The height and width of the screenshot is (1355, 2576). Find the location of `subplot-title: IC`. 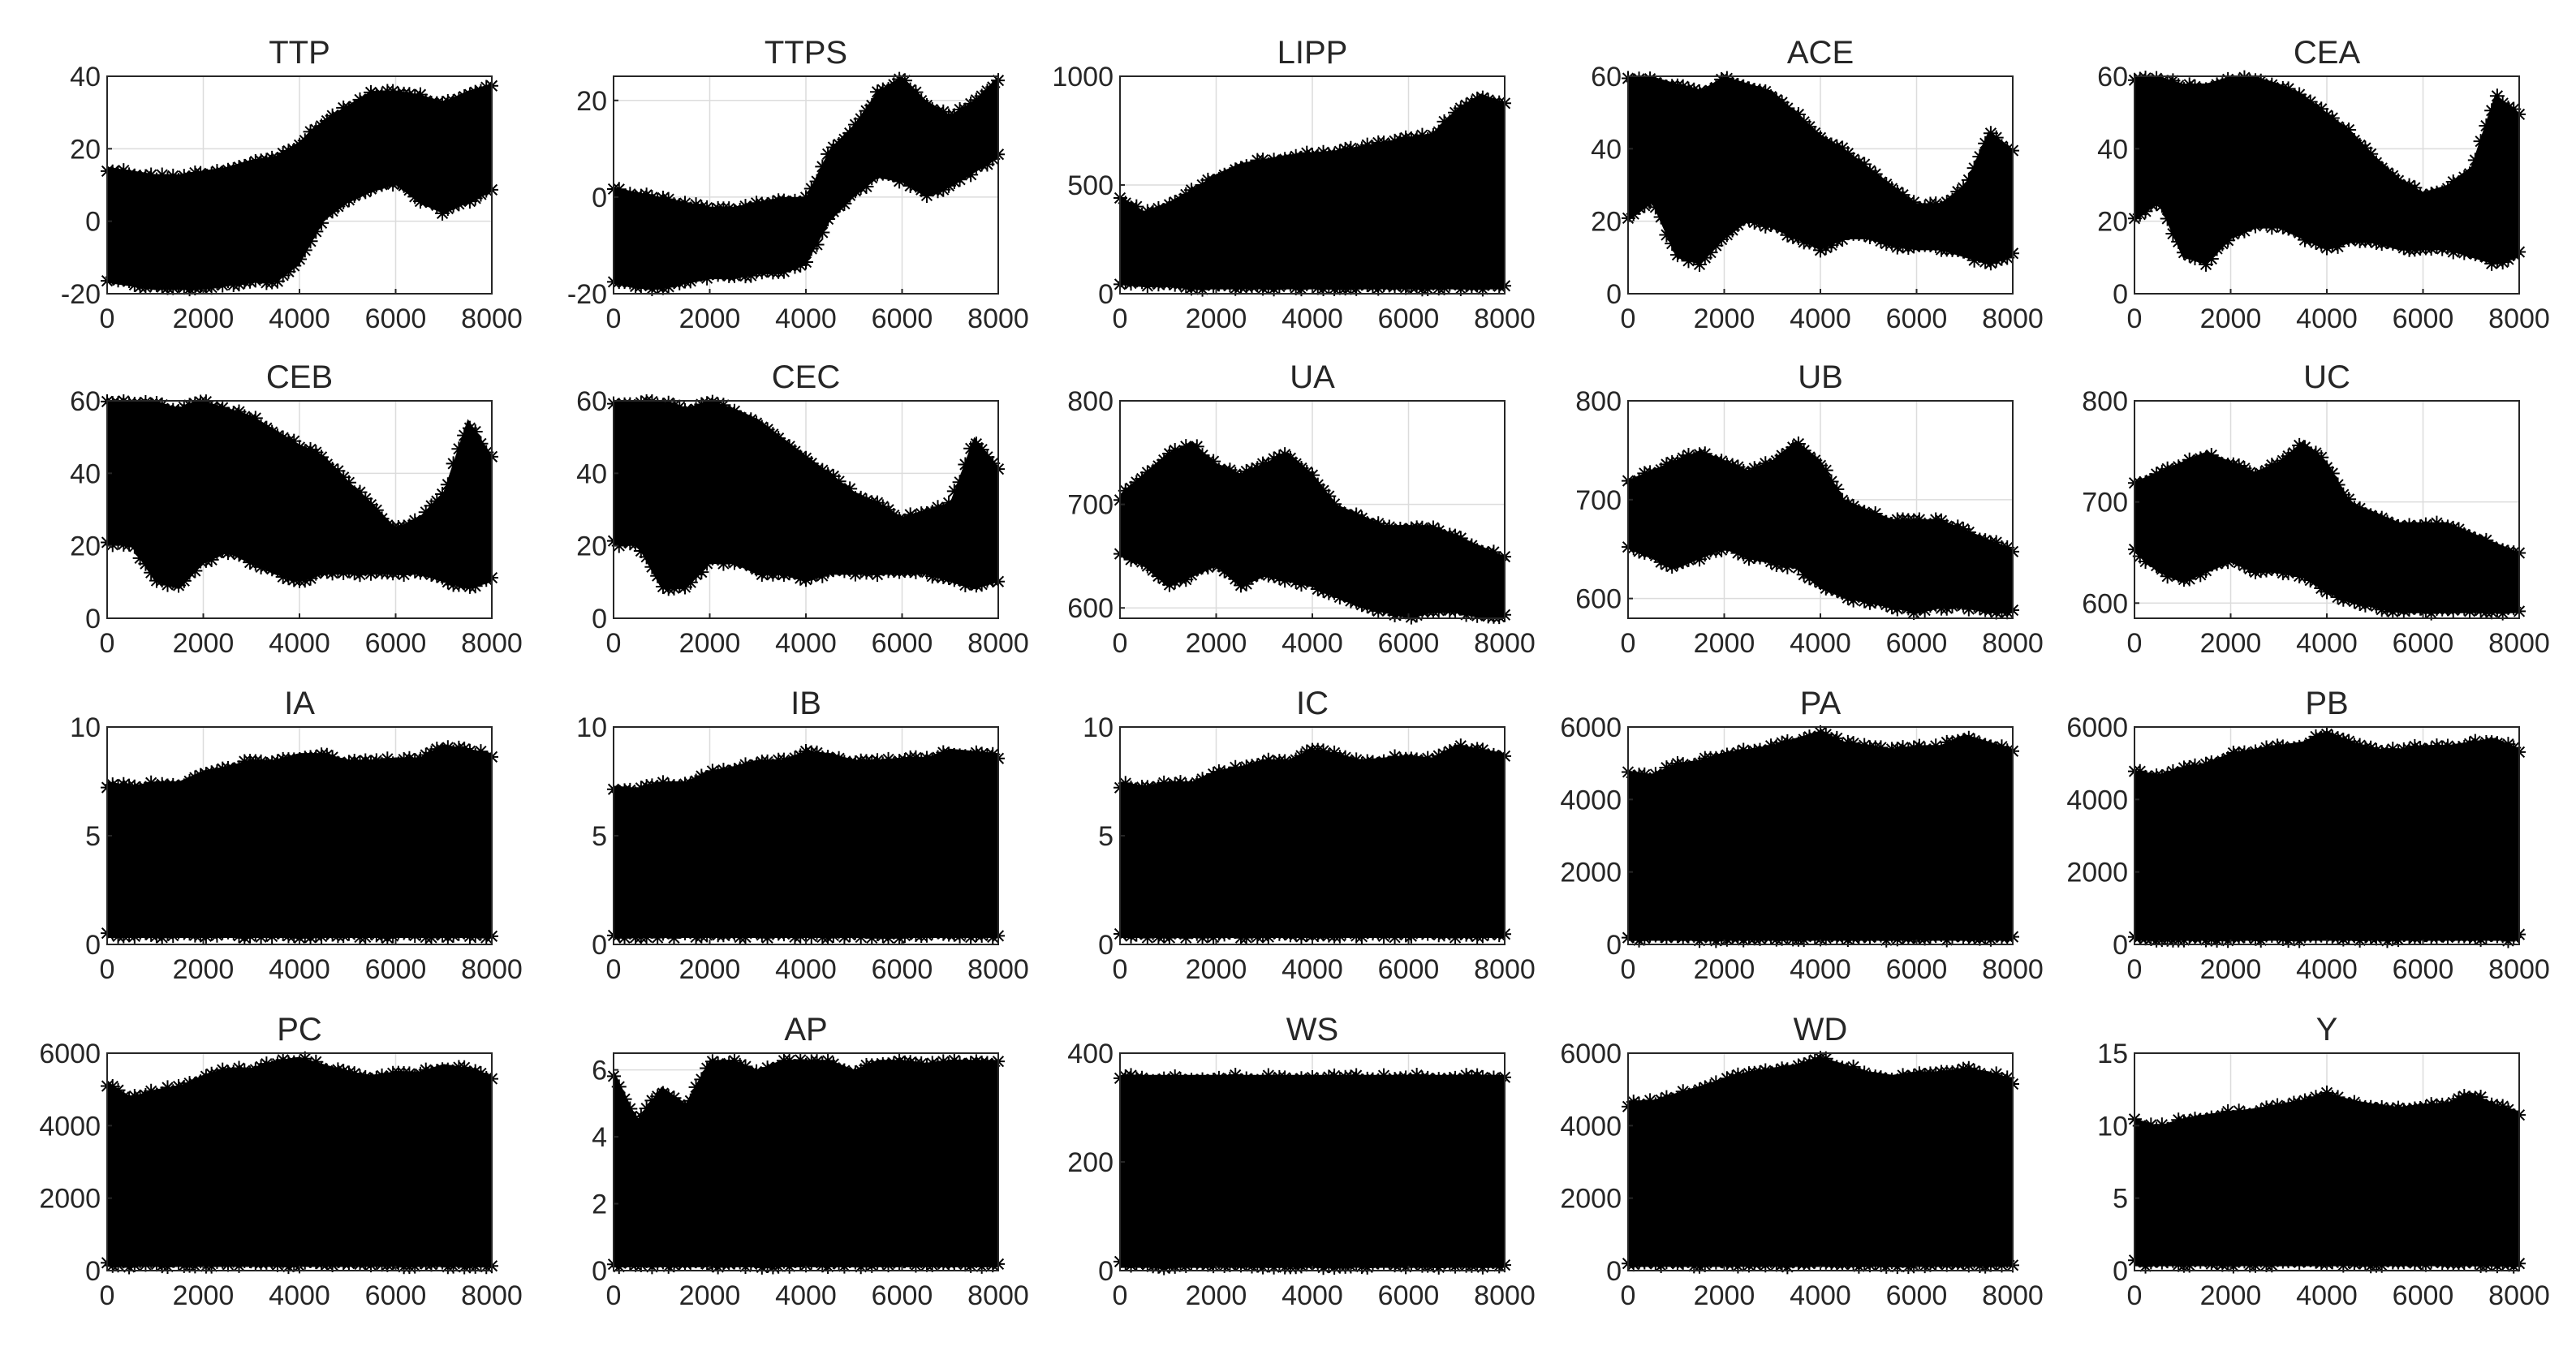

subplot-title: IC is located at coordinates (1312, 703).